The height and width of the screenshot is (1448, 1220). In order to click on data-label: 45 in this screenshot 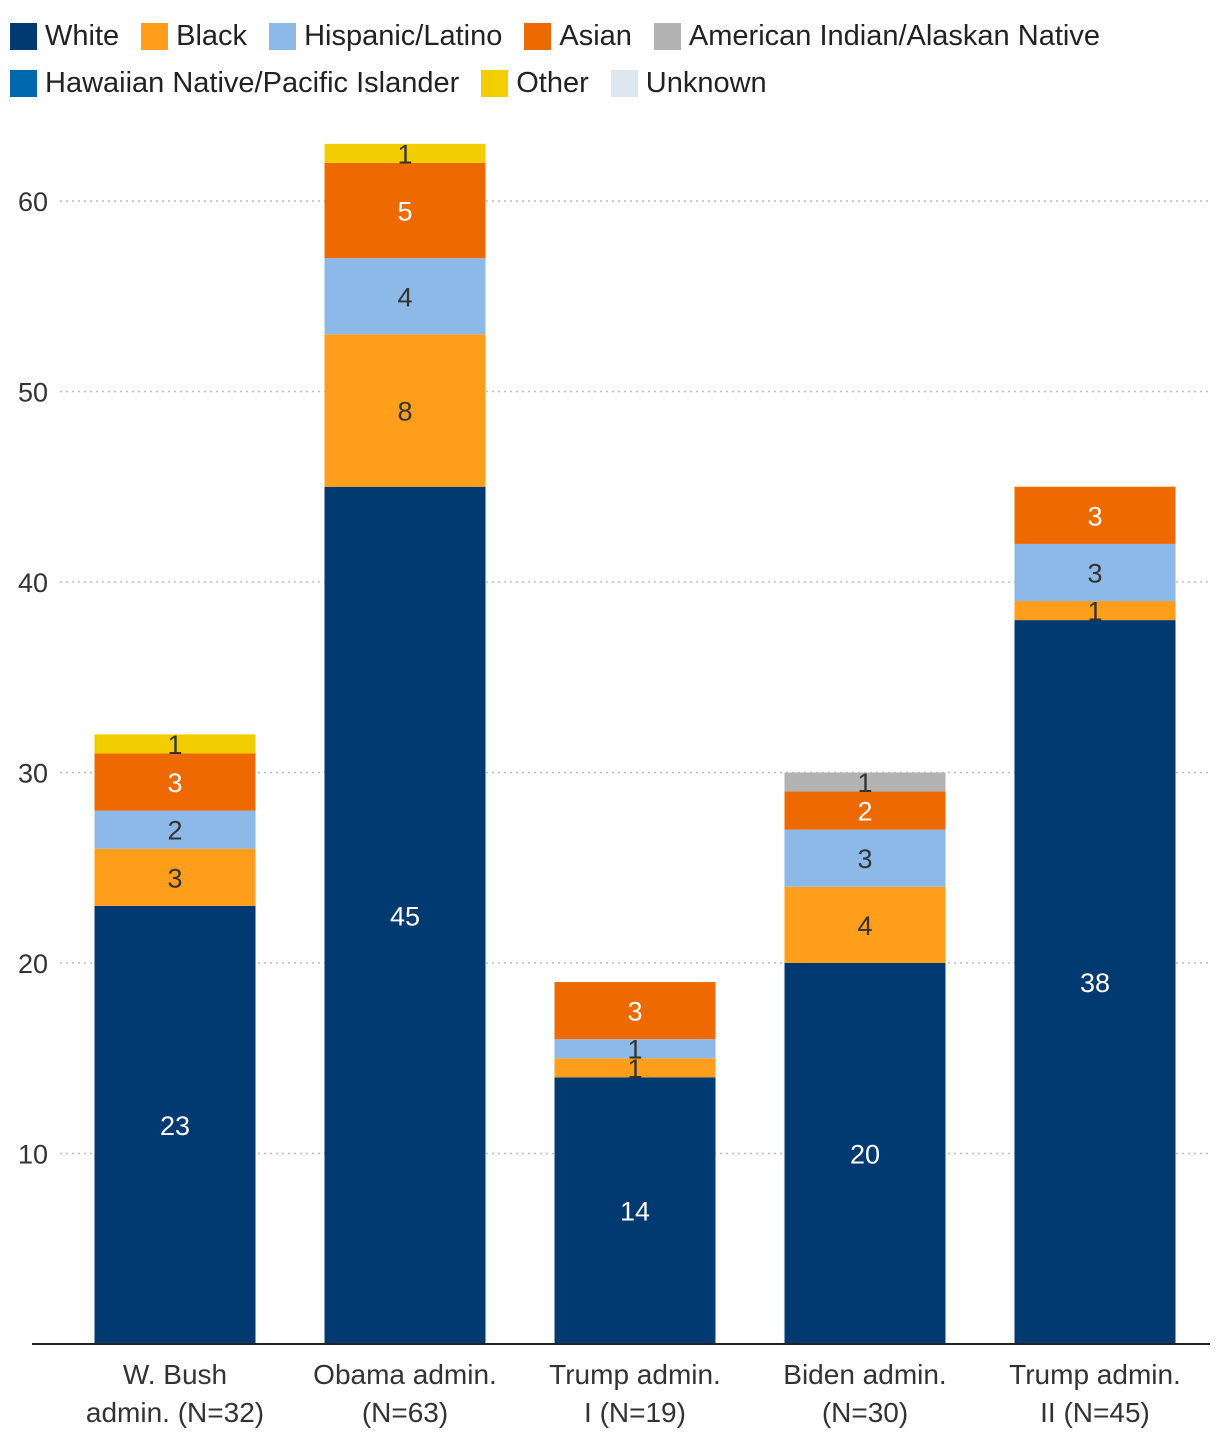, I will do `click(405, 916)`.